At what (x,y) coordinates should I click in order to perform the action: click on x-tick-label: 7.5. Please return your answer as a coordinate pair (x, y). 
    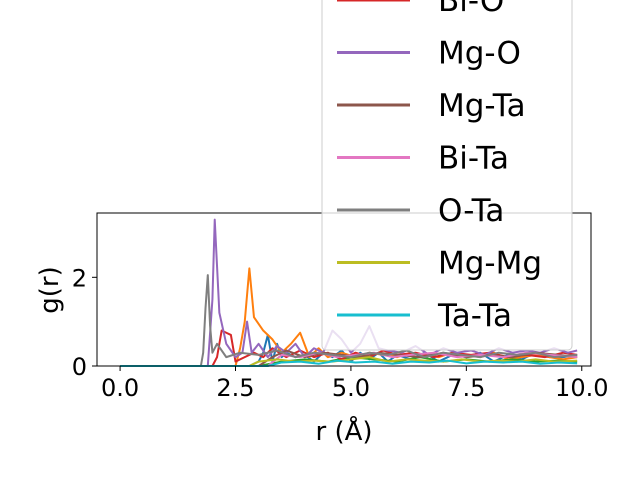
    Looking at the image, I should click on (466, 388).